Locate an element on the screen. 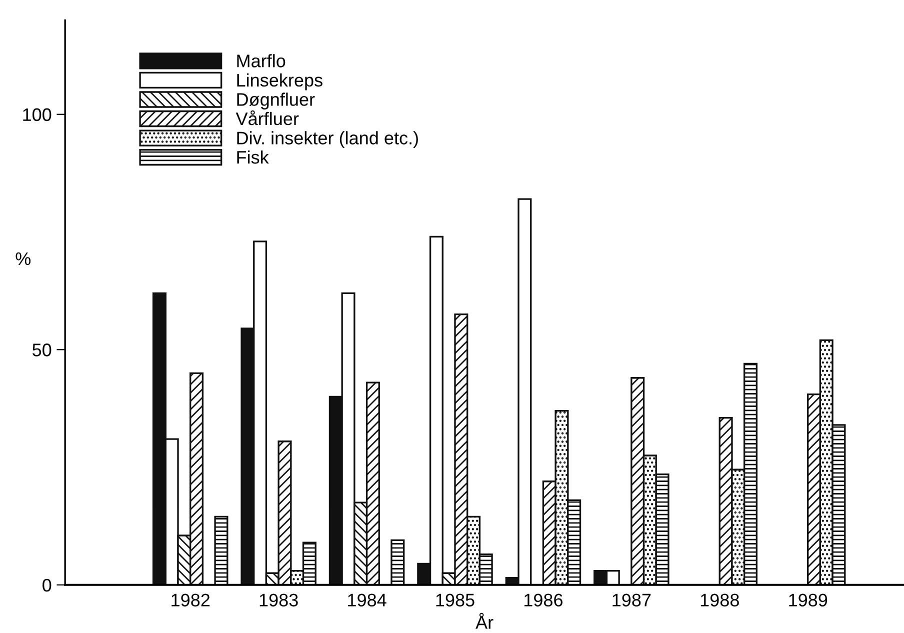 This screenshot has width=904, height=633. y-tick-label: 0 is located at coordinates (47, 585).